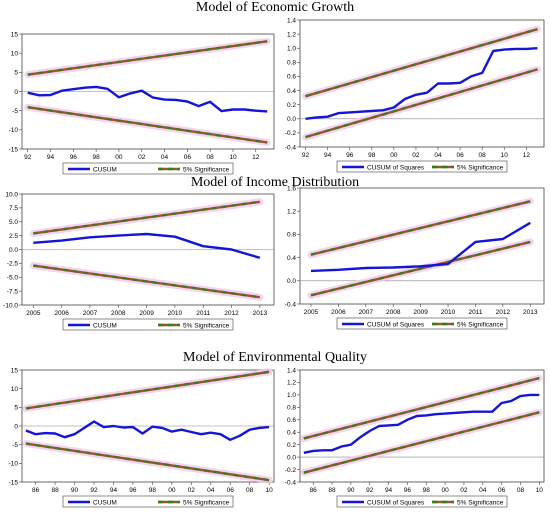 This screenshot has height=514, width=550. What do you see at coordinates (10, 305) in the screenshot?
I see `y-tick-label: -10.0` at bounding box center [10, 305].